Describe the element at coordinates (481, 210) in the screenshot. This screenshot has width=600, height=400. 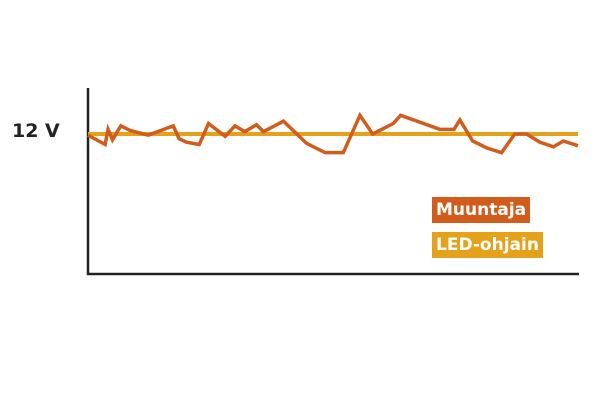
I see `legend-muuntaja: Muuntaja` at that location.